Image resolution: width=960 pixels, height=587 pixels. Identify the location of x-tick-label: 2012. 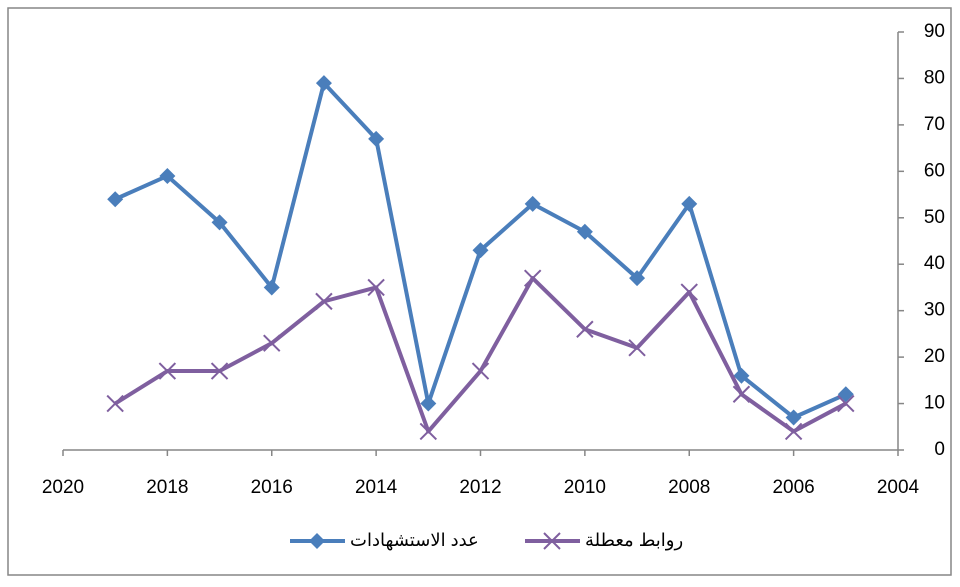
(480, 487).